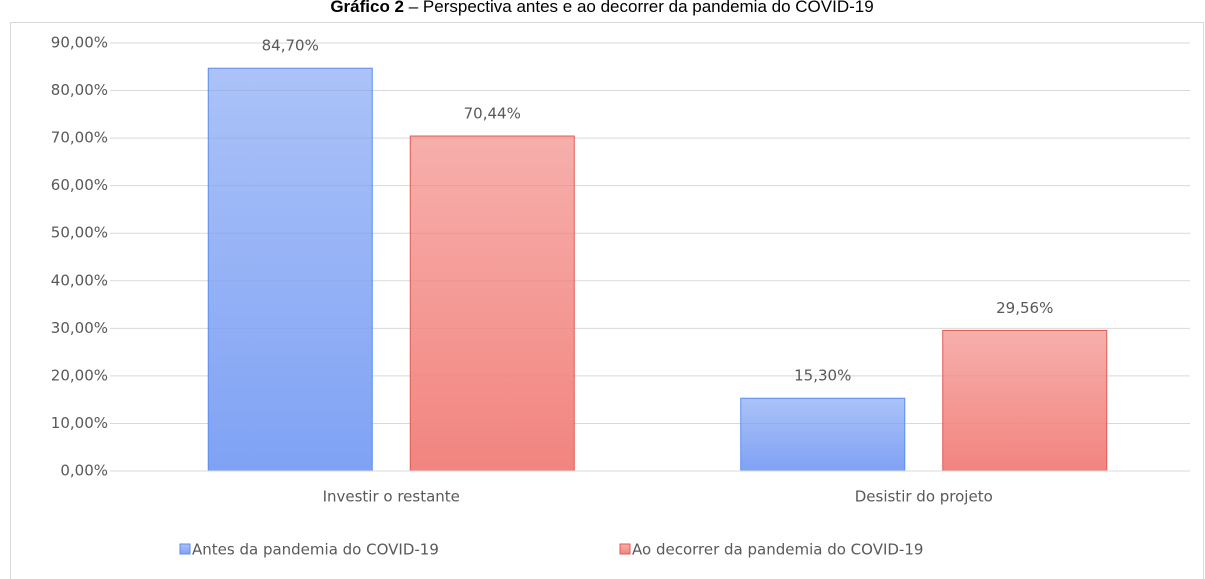  I want to click on x-tick-label: Investir o restante, so click(391, 497).